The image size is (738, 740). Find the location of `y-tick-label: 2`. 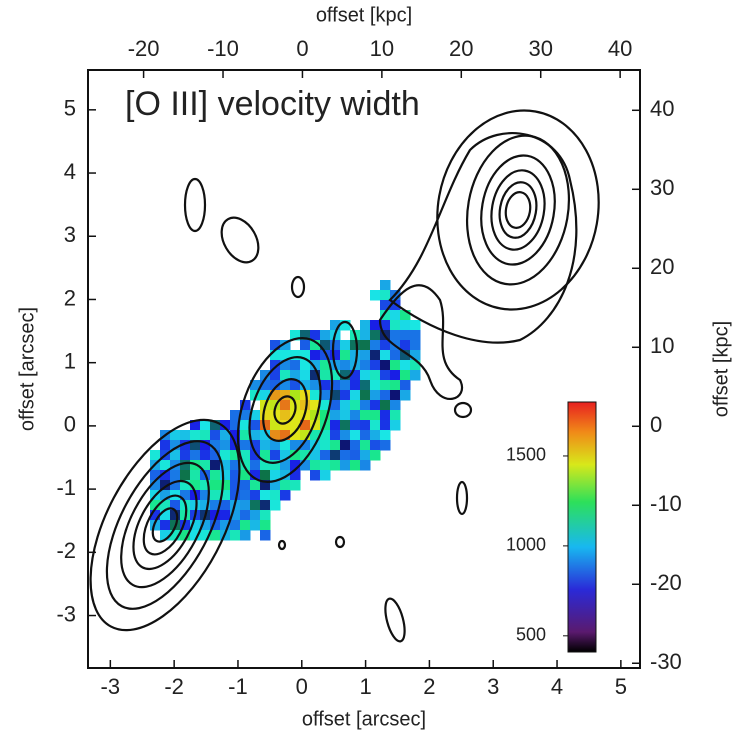

y-tick-label: 2 is located at coordinates (70, 297).